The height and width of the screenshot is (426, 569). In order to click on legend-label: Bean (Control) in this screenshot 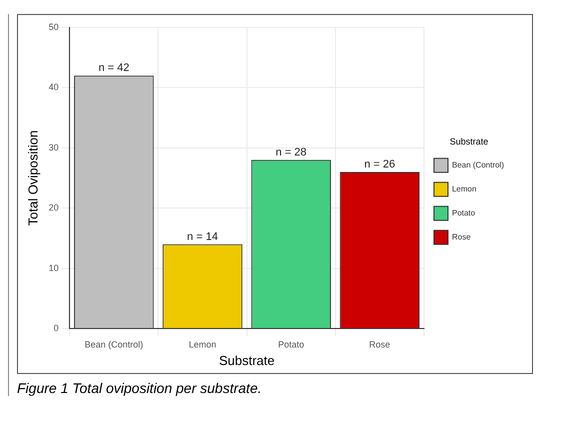, I will do `click(478, 165)`.